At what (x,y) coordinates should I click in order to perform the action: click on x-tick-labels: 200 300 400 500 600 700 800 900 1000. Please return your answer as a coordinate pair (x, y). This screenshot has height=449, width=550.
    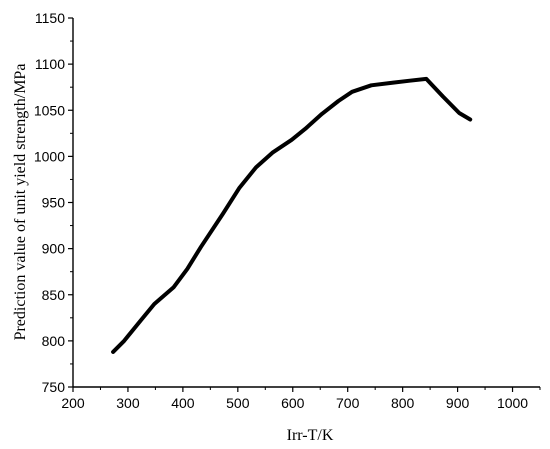
    Looking at the image, I should click on (294, 403).